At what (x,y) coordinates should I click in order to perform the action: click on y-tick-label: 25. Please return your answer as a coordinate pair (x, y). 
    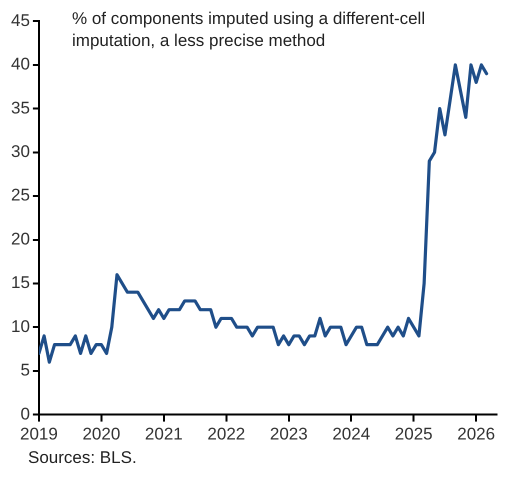
    Looking at the image, I should click on (20, 195).